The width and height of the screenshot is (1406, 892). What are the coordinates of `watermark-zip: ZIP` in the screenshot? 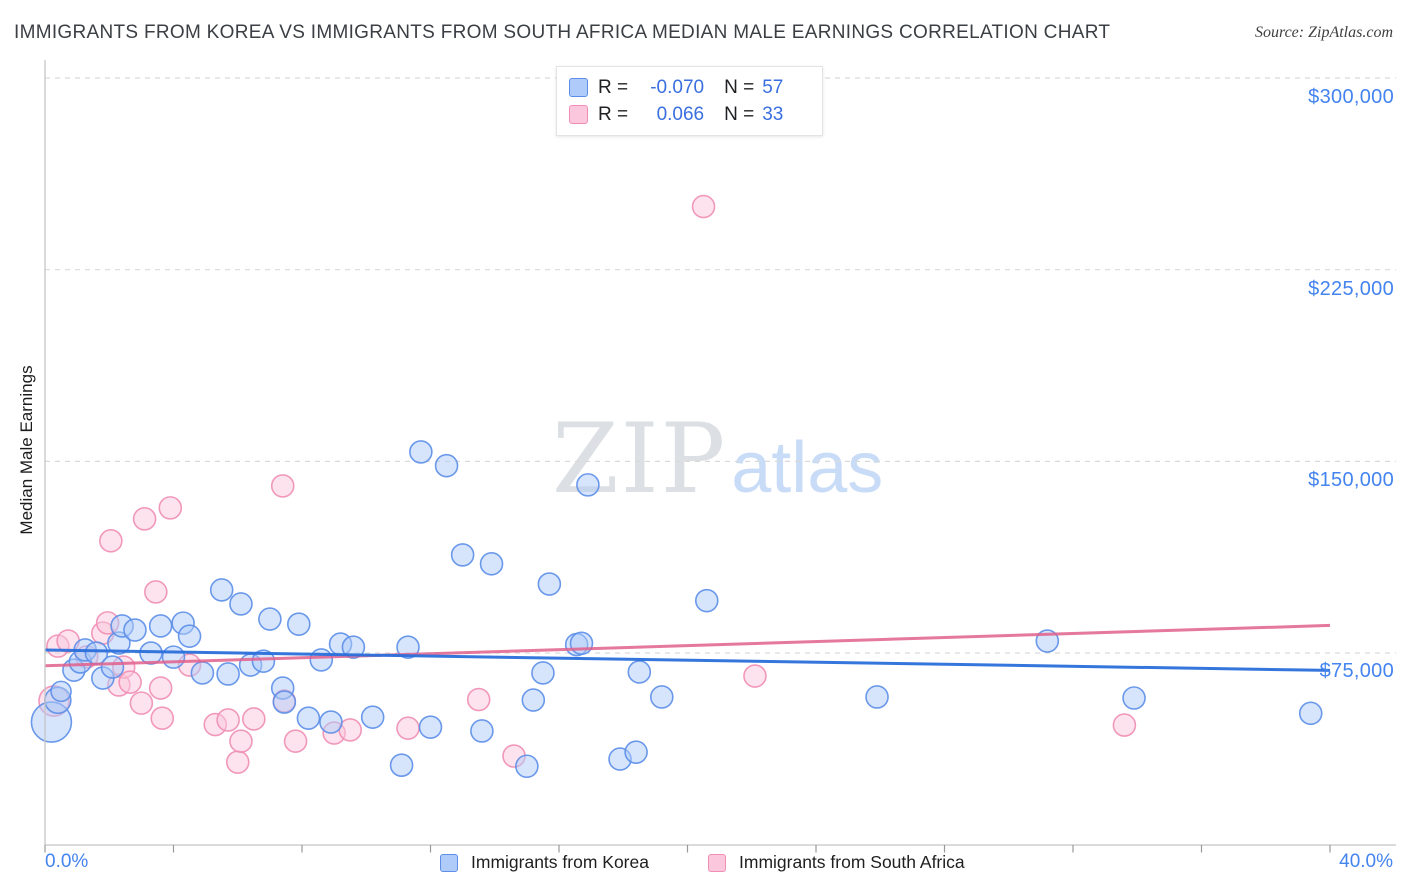 It's located at (640, 459).